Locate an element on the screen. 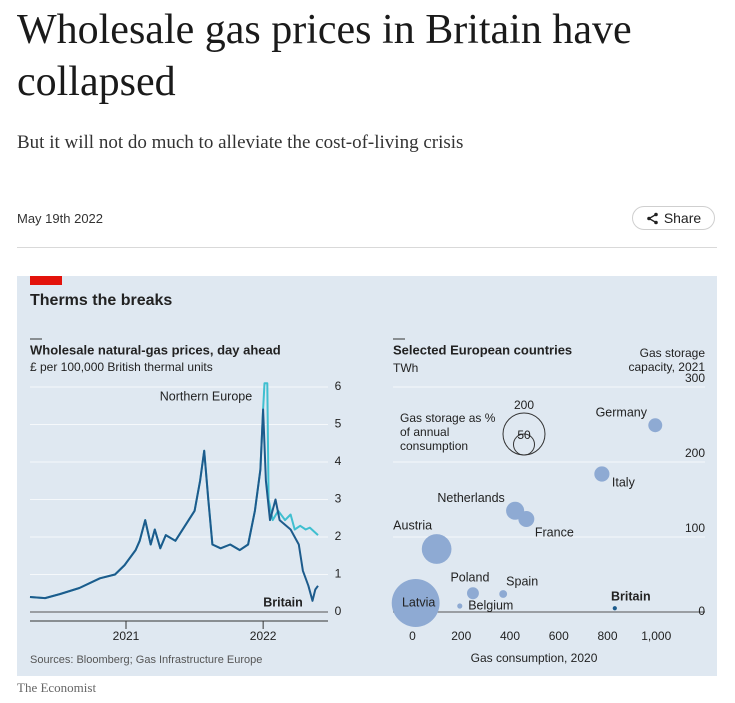 The height and width of the screenshot is (703, 735). point-label: Italy is located at coordinates (624, 482).